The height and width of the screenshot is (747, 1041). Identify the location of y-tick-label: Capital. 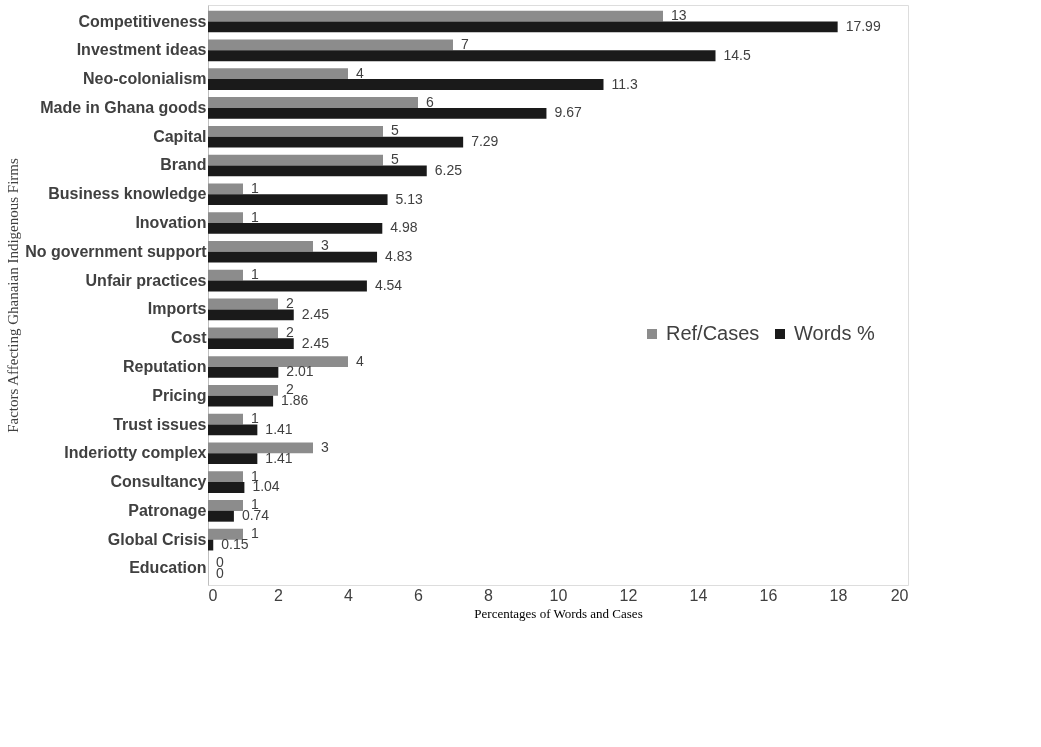
(180, 136).